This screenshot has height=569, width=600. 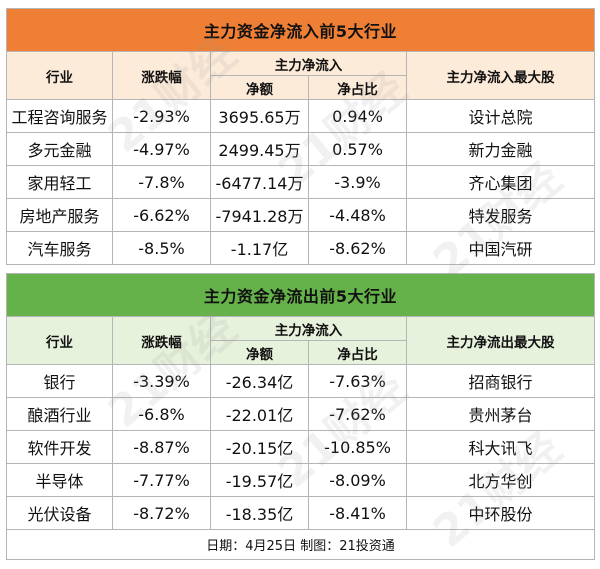 What do you see at coordinates (259, 215) in the screenshot?
I see `inflow-cell-amount: -7941.28万` at bounding box center [259, 215].